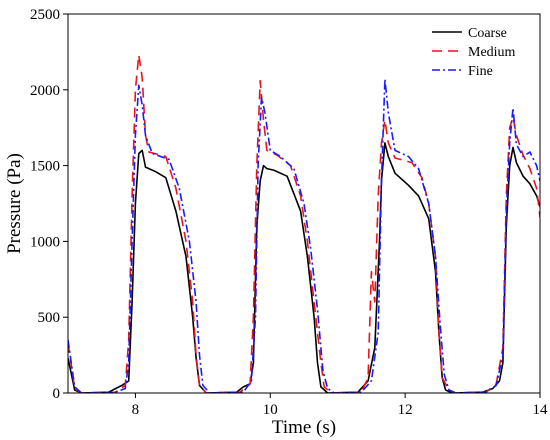 The width and height of the screenshot is (550, 440). What do you see at coordinates (45, 91) in the screenshot?
I see `y-tick-label: 2000` at bounding box center [45, 91].